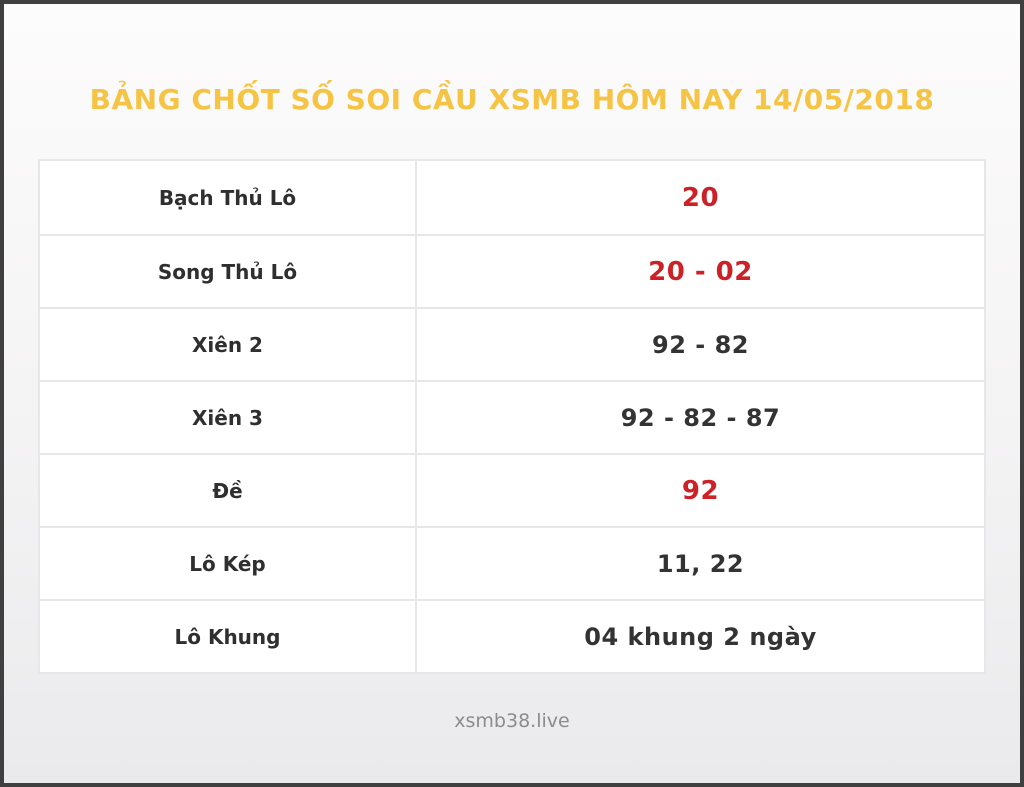  What do you see at coordinates (700, 344) in the screenshot?
I see `row-value: 92 - 82` at bounding box center [700, 344].